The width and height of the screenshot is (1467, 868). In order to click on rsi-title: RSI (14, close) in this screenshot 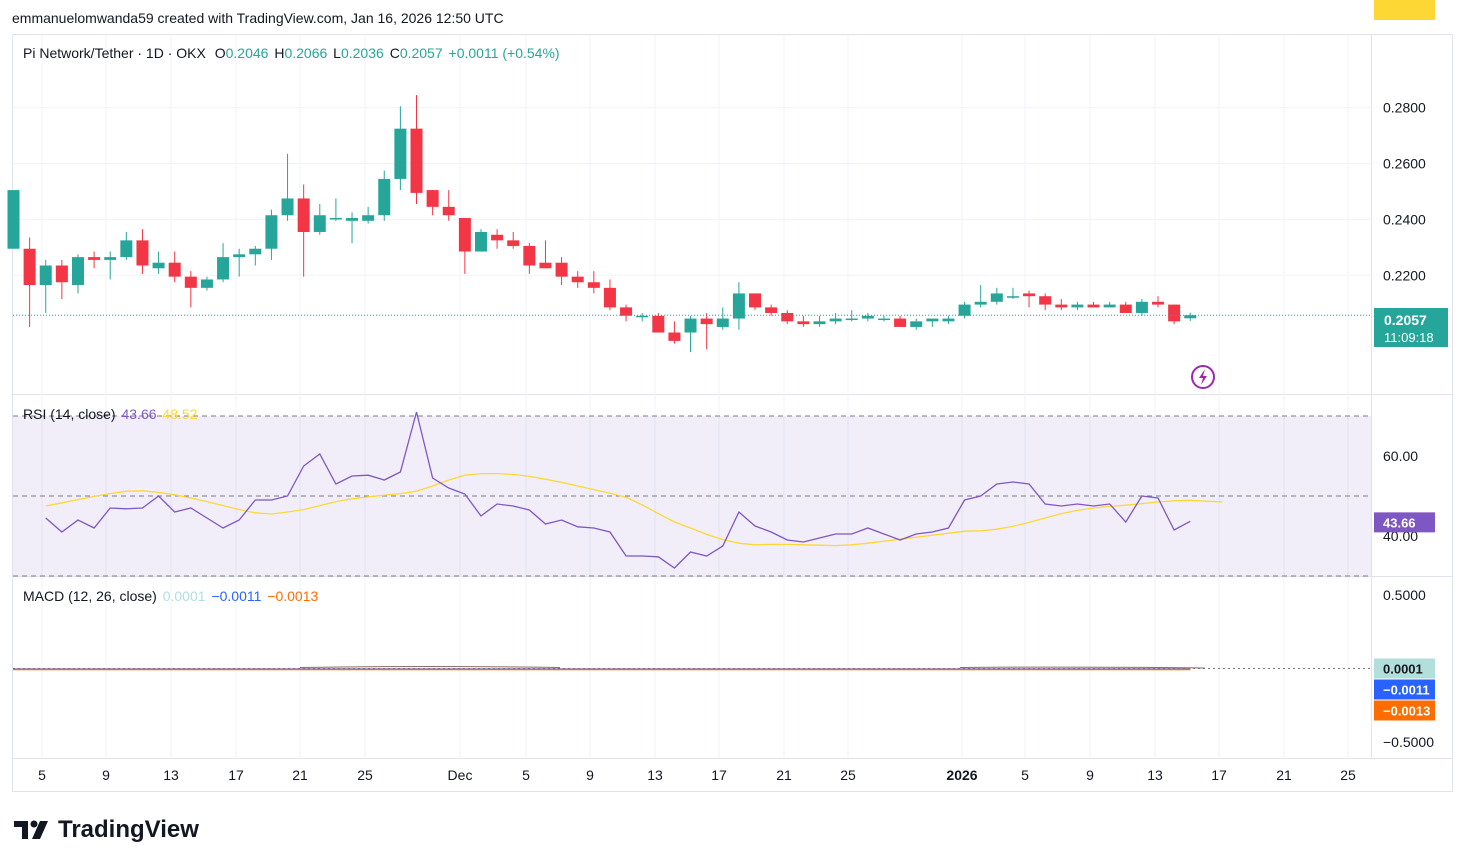, I will do `click(69, 414)`.